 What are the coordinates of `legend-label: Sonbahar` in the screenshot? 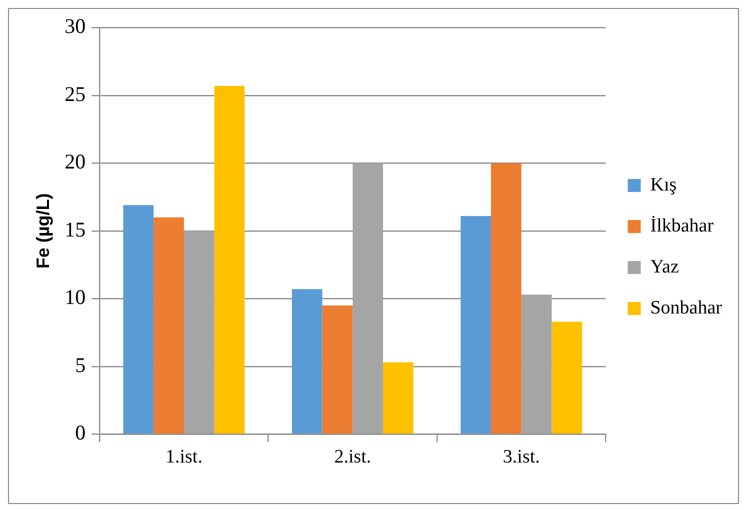 It's located at (686, 307).